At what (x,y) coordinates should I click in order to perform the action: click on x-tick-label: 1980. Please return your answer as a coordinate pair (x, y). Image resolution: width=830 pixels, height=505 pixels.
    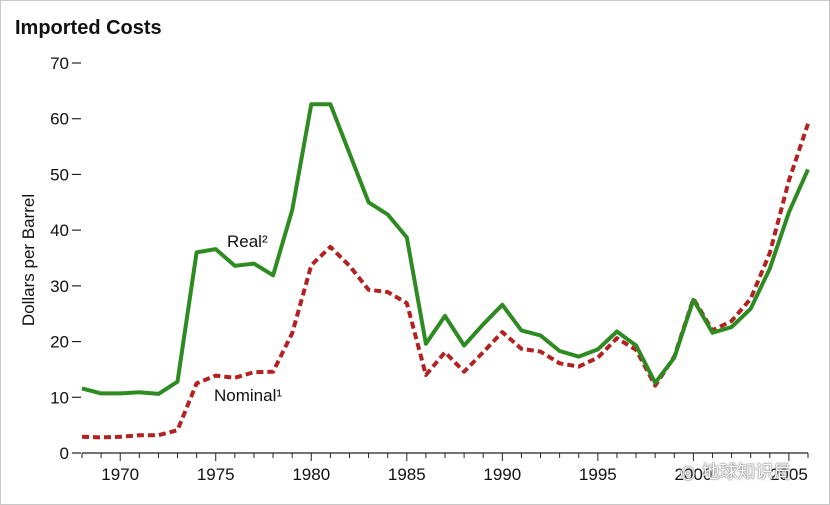
    Looking at the image, I should click on (311, 474).